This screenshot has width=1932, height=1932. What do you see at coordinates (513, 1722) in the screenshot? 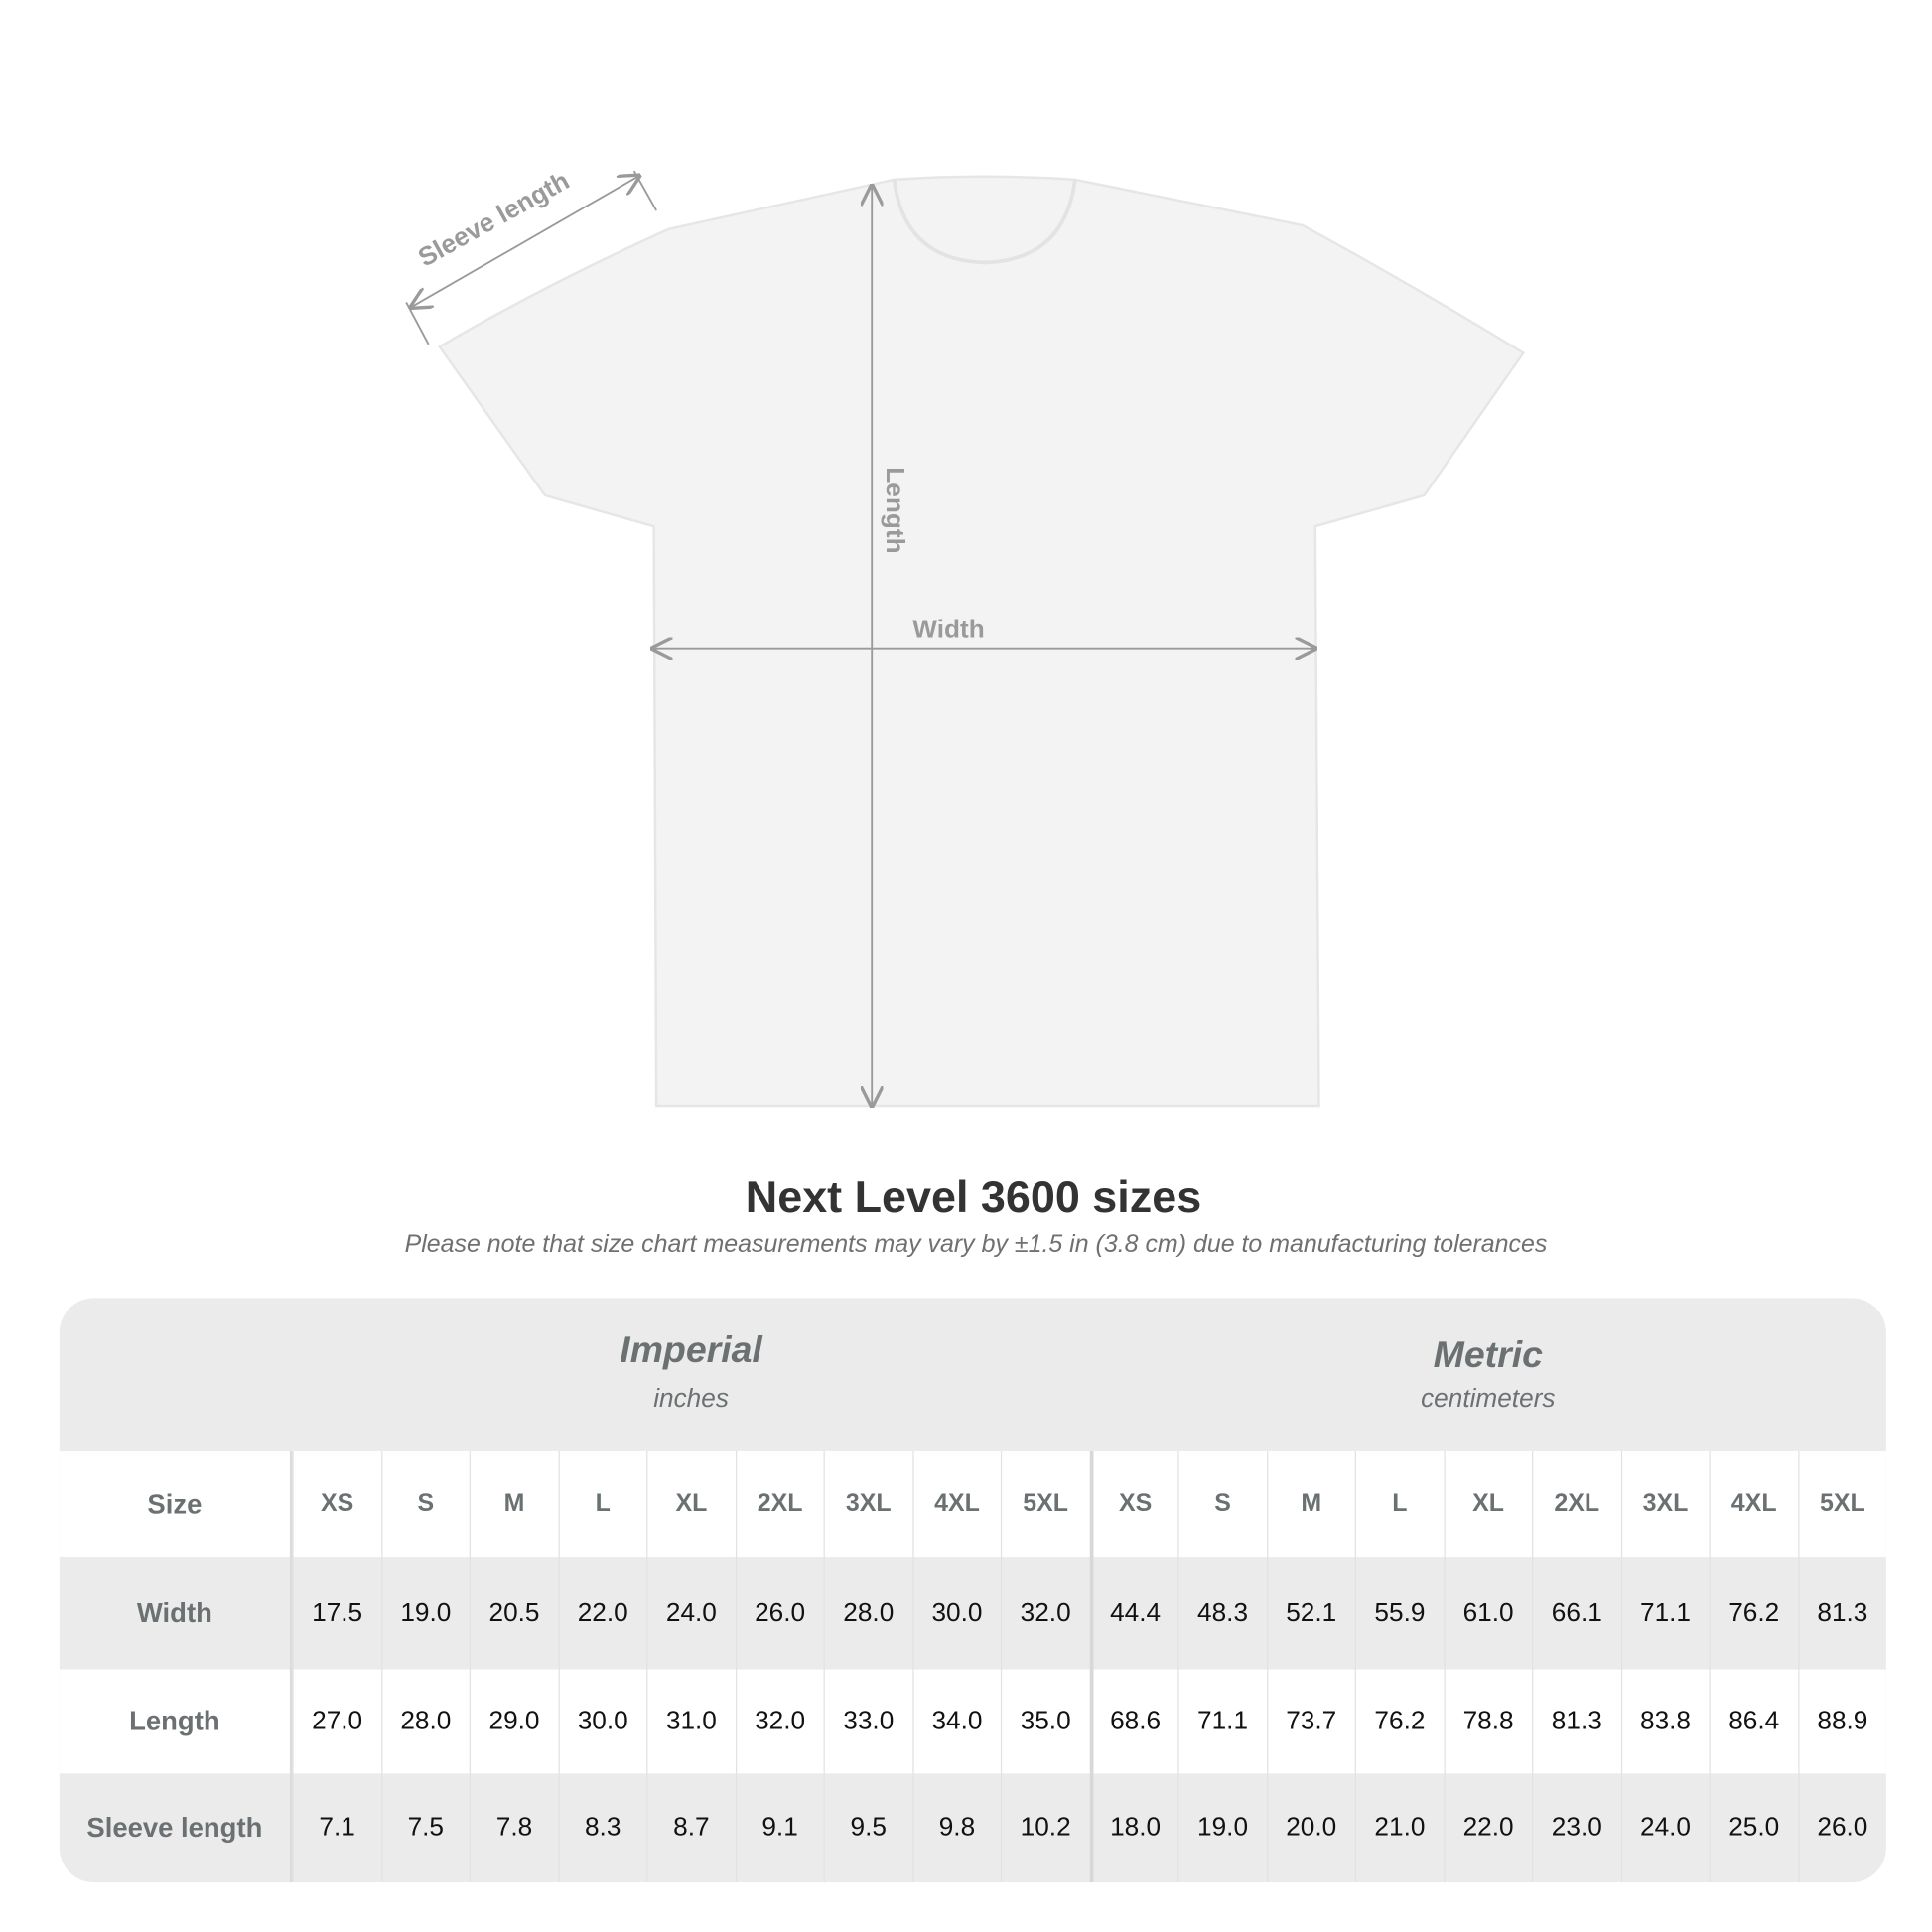
I see `value-cell-imperial: 29.0` at bounding box center [513, 1722].